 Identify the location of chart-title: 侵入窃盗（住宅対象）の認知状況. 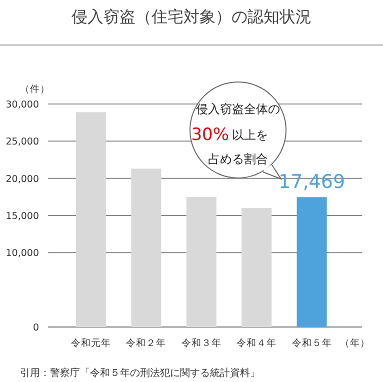
(192, 16).